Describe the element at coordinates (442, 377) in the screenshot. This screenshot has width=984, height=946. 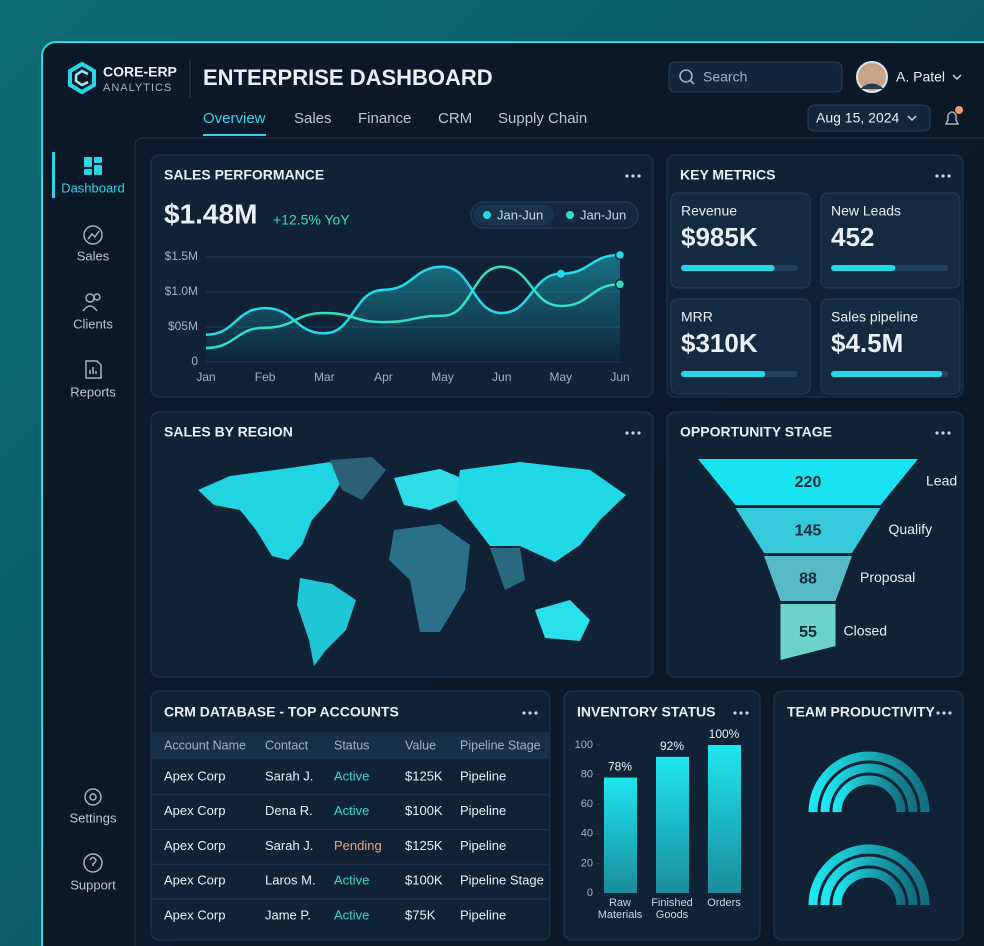
I see `x-tick-label: May` at that location.